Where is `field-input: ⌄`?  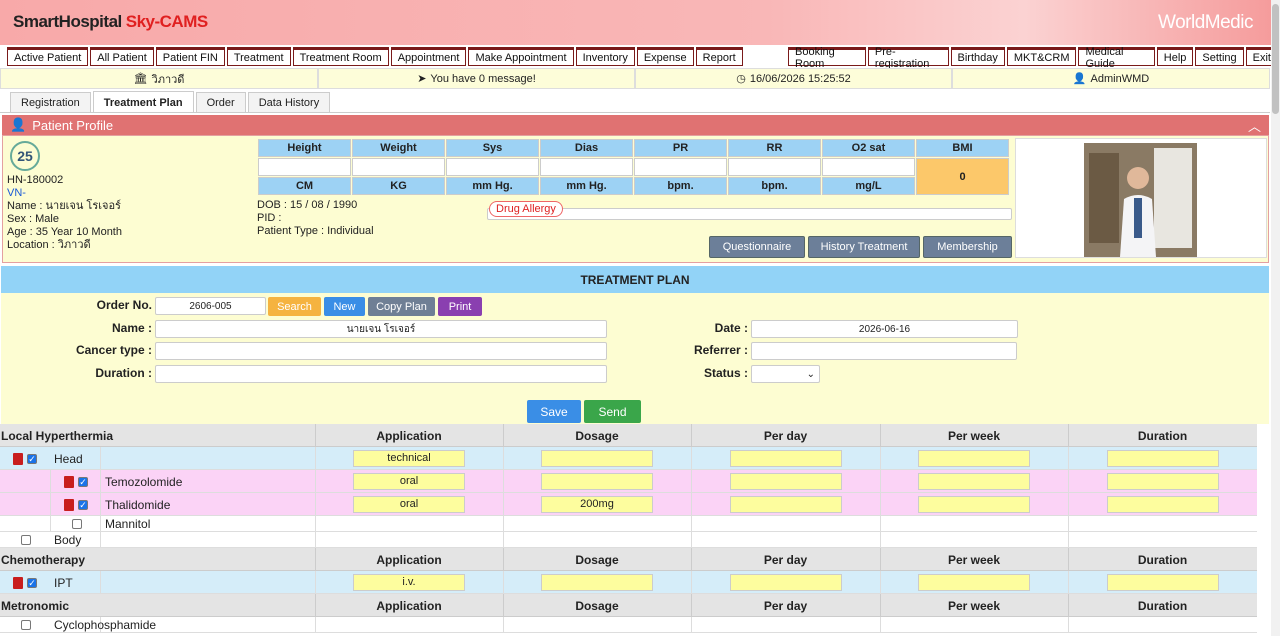 field-input: ⌄ is located at coordinates (785, 374).